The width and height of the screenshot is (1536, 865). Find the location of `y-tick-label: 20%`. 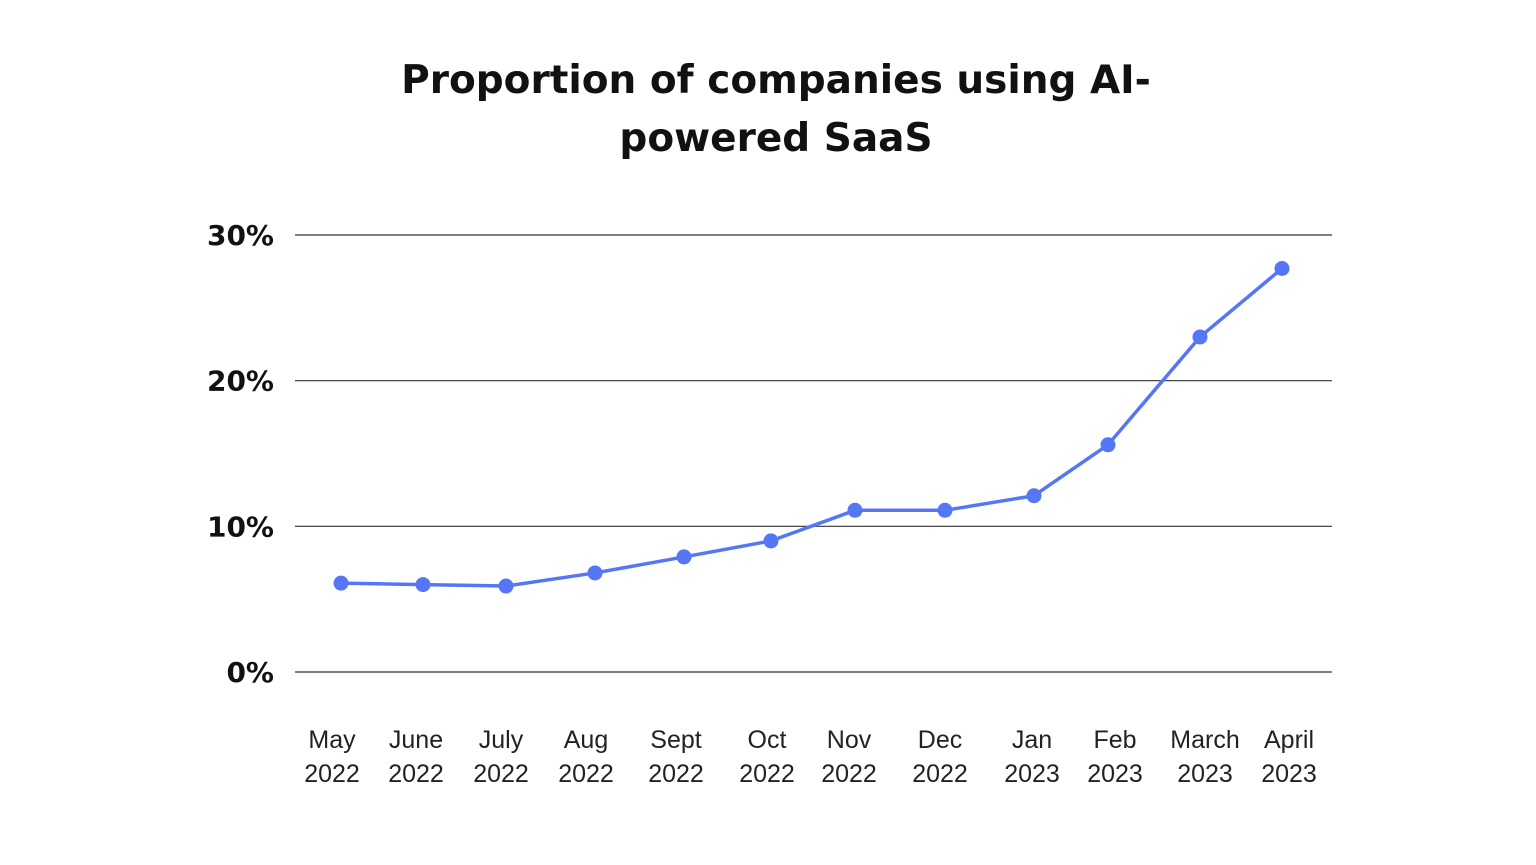

y-tick-label: 20% is located at coordinates (240, 381).